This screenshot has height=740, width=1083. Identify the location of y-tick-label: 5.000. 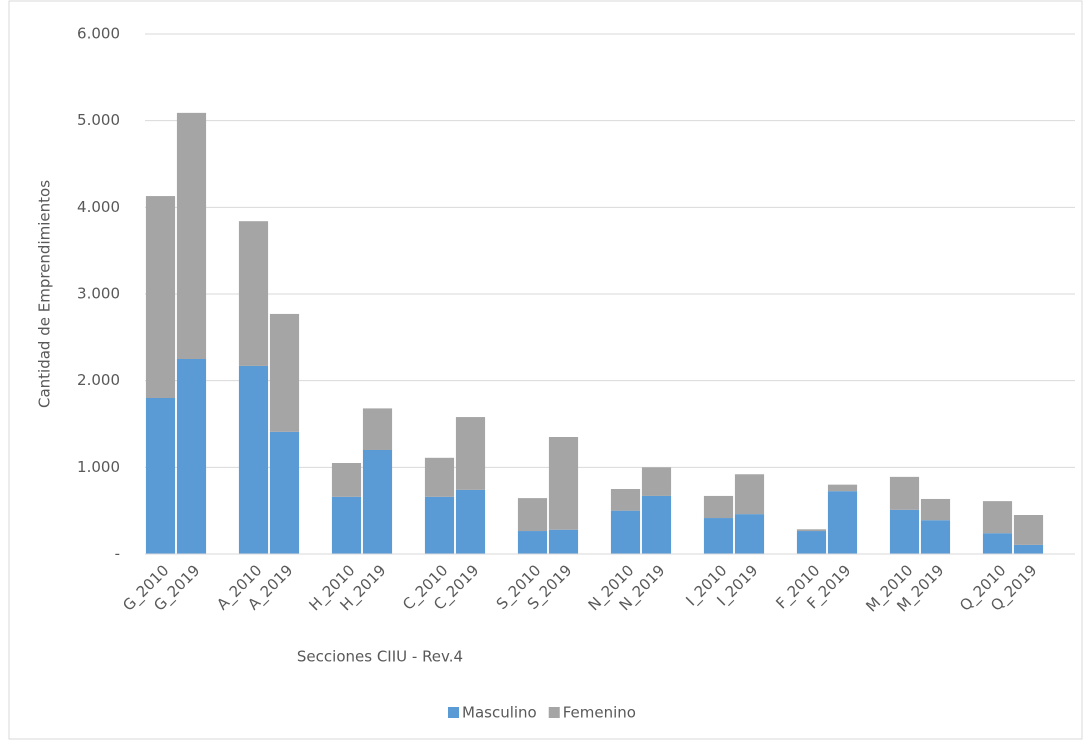
(98, 120).